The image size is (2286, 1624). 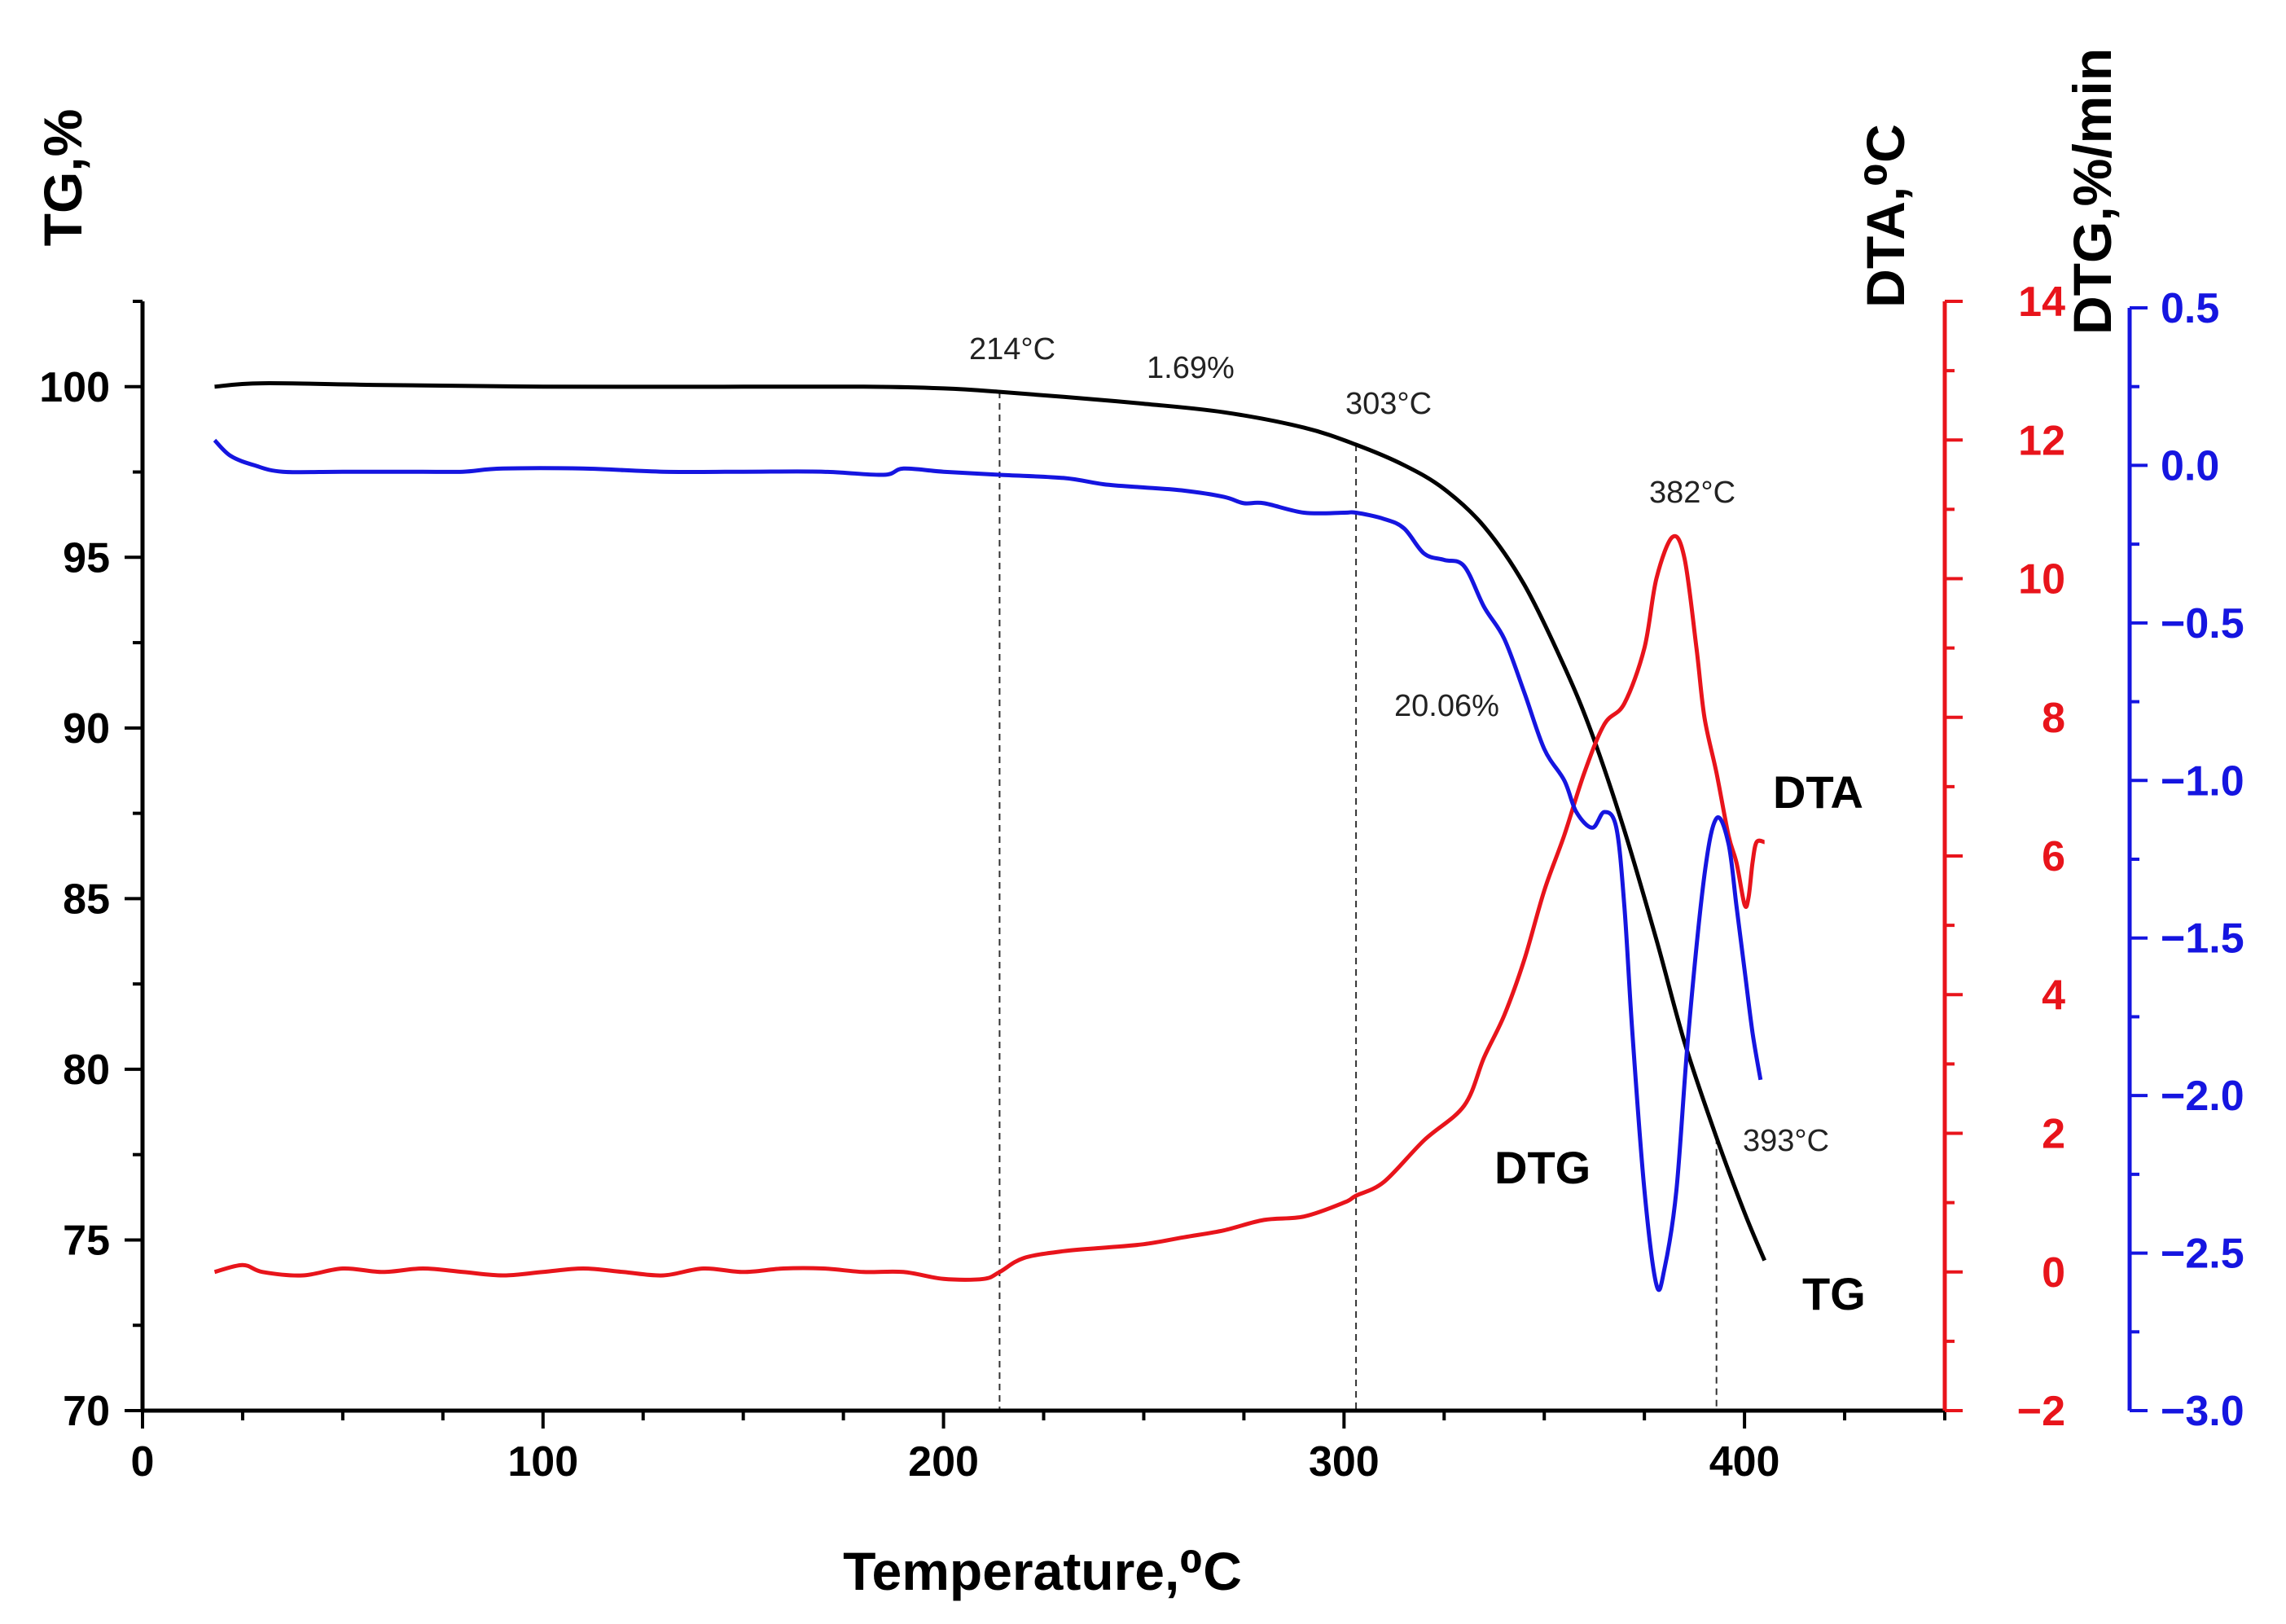 I want to click on dta-tick-label: 4, so click(x=2053, y=995).